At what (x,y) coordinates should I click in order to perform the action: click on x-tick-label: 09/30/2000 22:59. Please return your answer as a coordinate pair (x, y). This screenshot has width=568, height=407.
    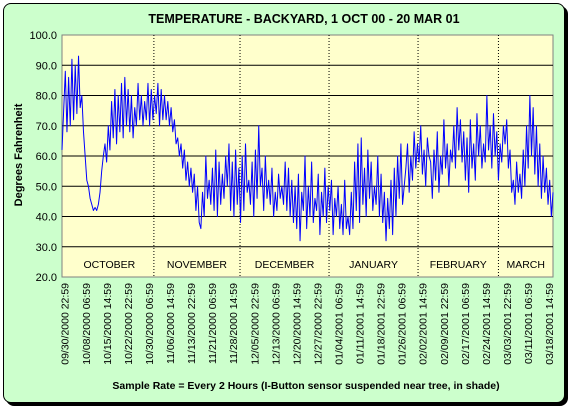
    Looking at the image, I should click on (66, 324).